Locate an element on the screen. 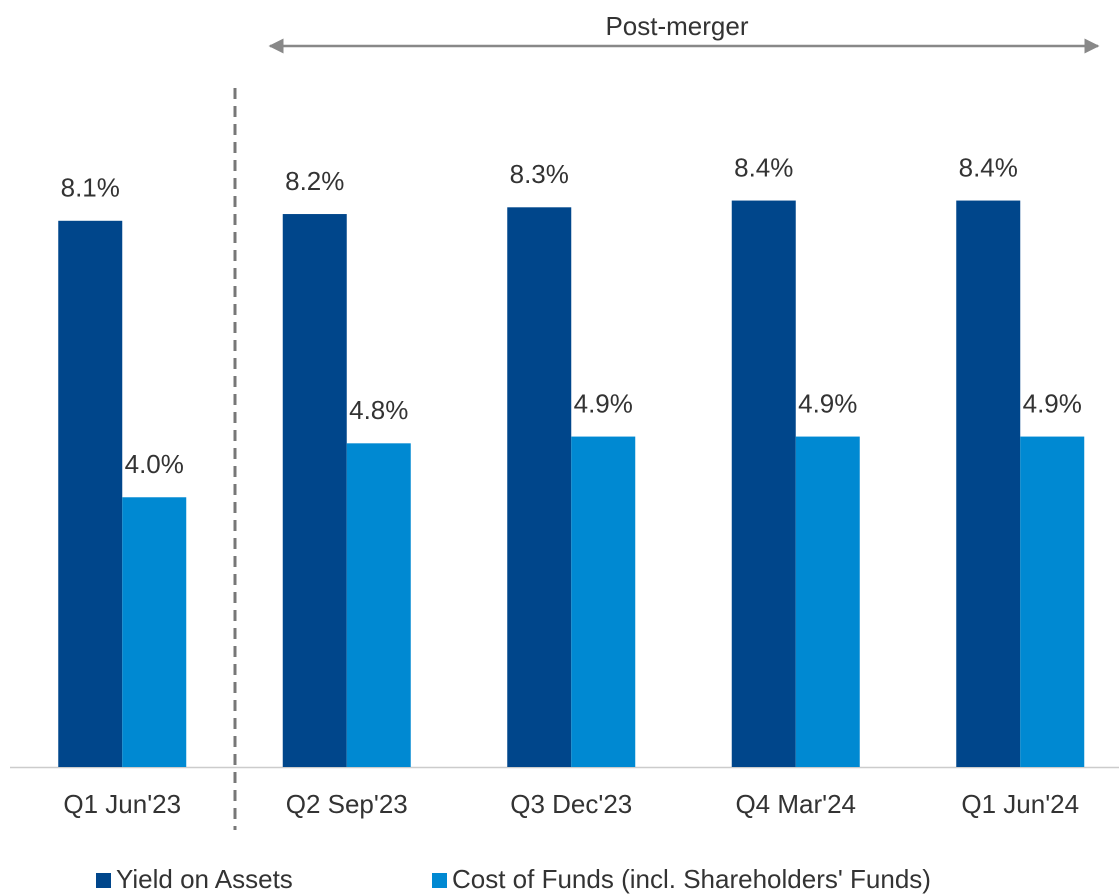 Image resolution: width=1119 pixels, height=894 pixels. data-label: 4.0% is located at coordinates (154, 464).